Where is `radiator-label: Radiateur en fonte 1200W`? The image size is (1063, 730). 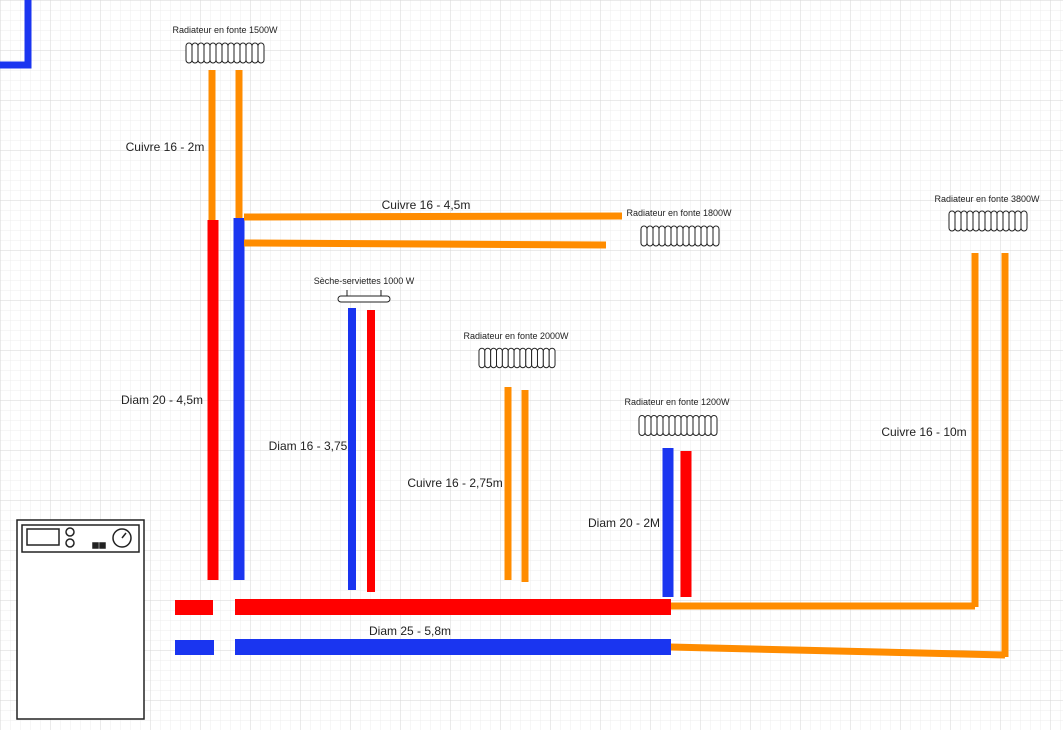 radiator-label: Radiateur en fonte 1200W is located at coordinates (677, 402).